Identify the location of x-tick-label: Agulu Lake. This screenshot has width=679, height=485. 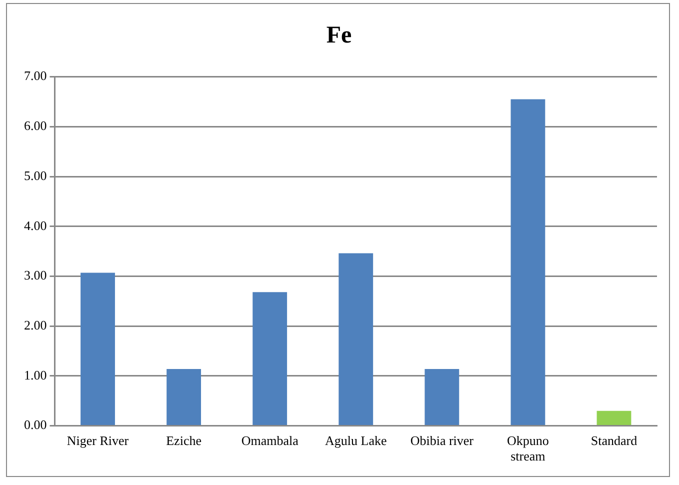
(356, 440).